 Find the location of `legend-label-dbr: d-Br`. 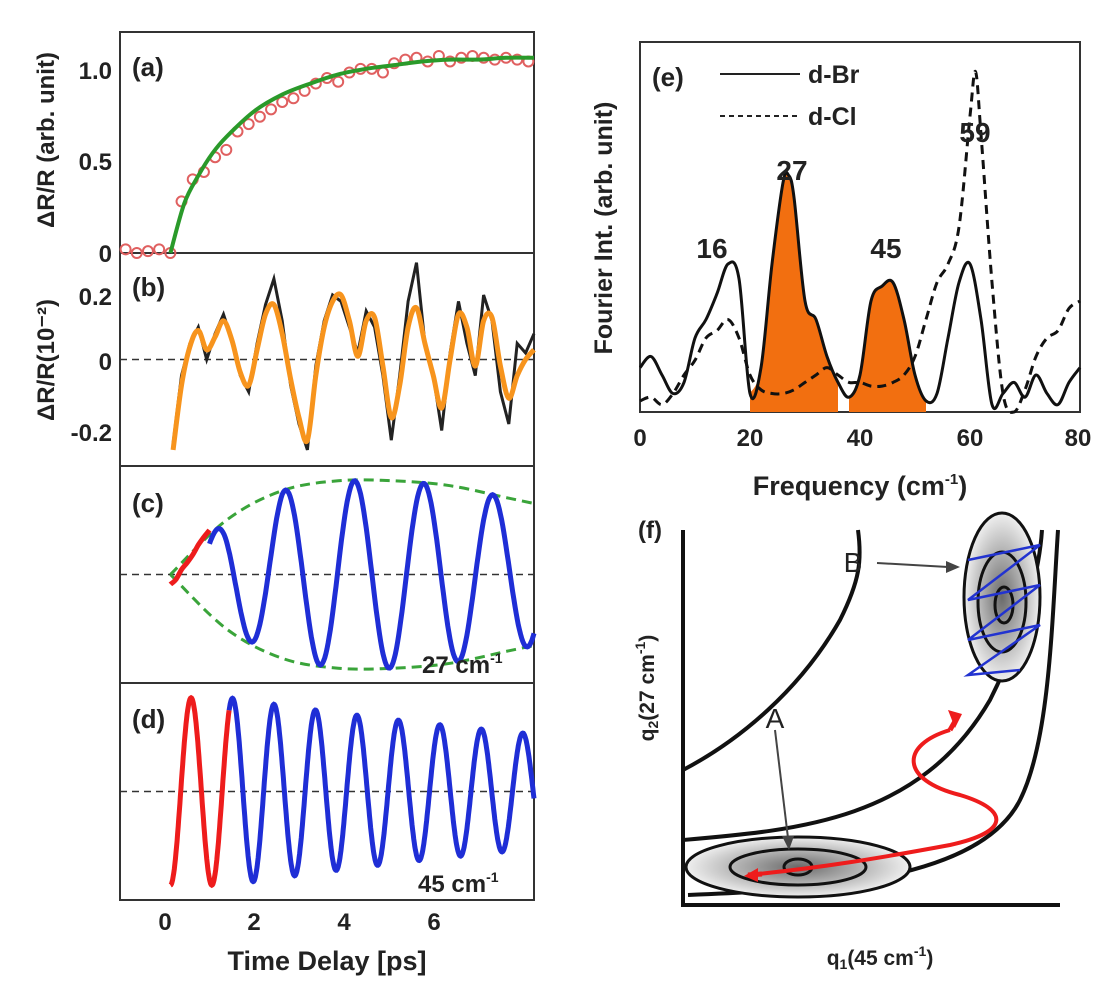

legend-label-dbr: d-Br is located at coordinates (834, 75).